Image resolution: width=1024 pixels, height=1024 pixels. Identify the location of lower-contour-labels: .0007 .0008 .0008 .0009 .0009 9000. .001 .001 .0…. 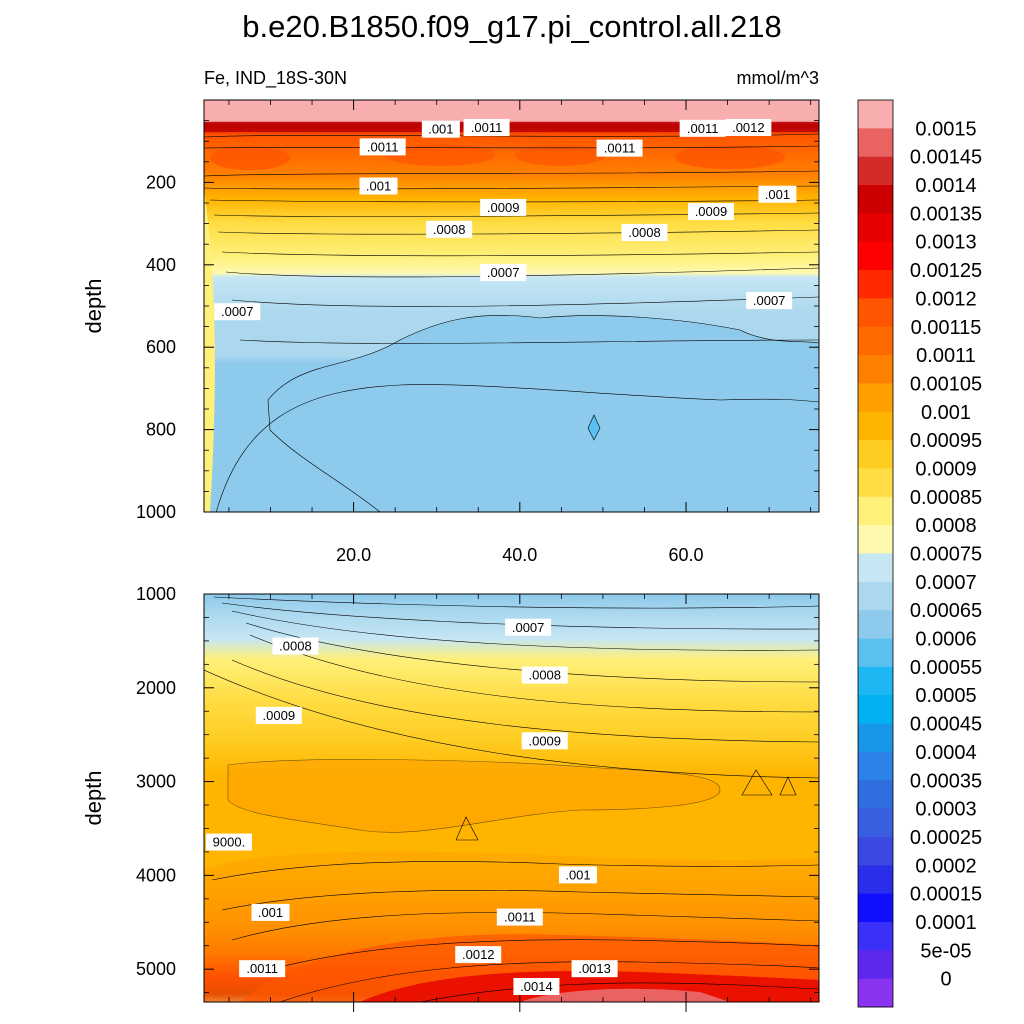
(411, 806).